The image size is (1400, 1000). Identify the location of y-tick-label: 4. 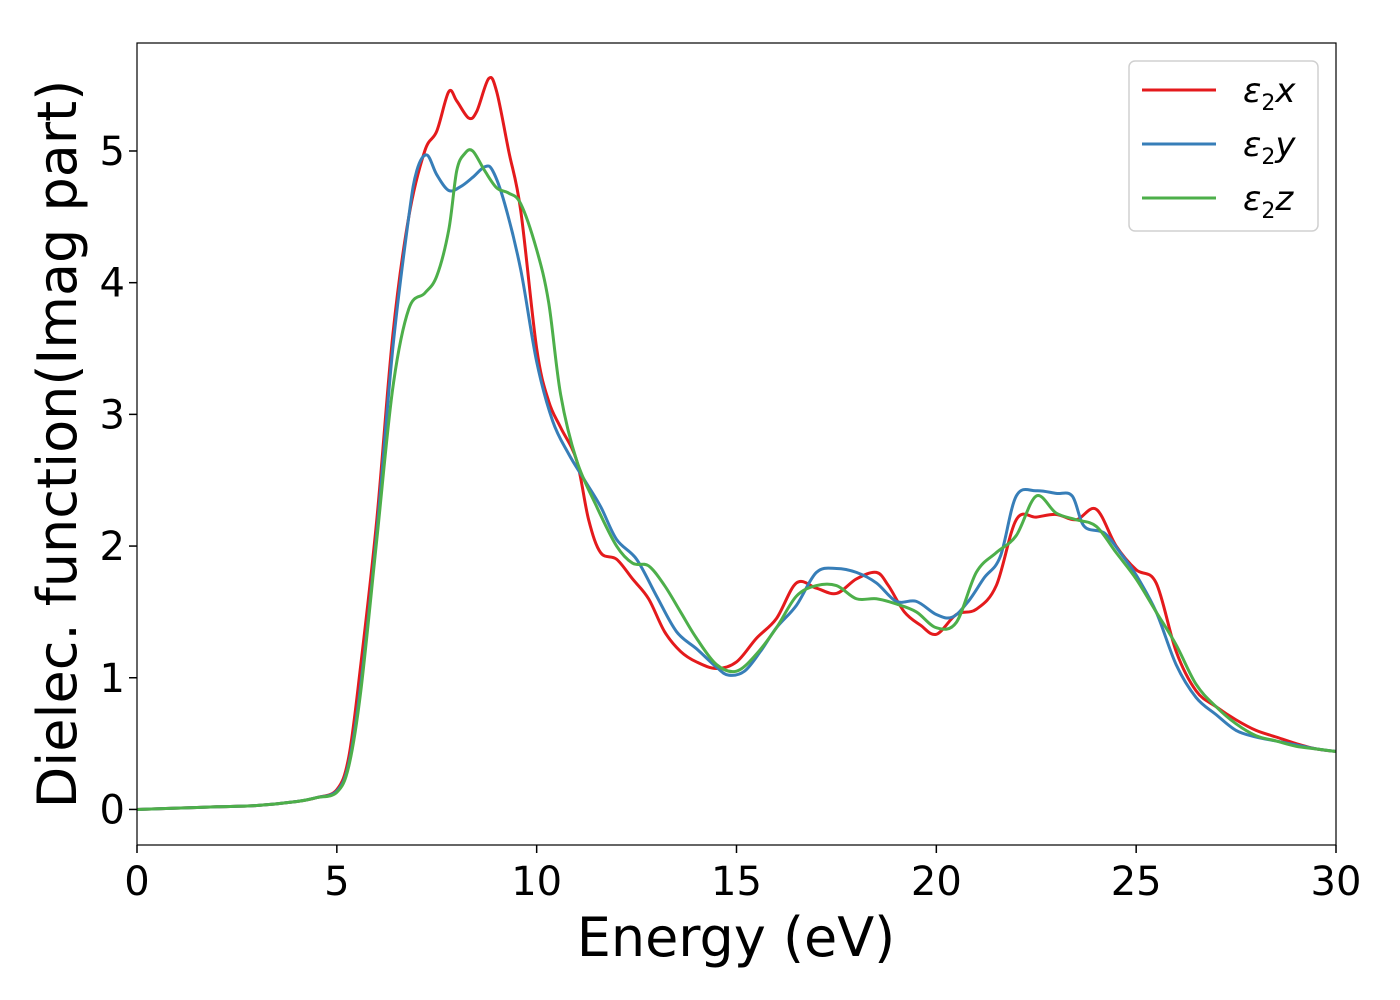
(112, 284).